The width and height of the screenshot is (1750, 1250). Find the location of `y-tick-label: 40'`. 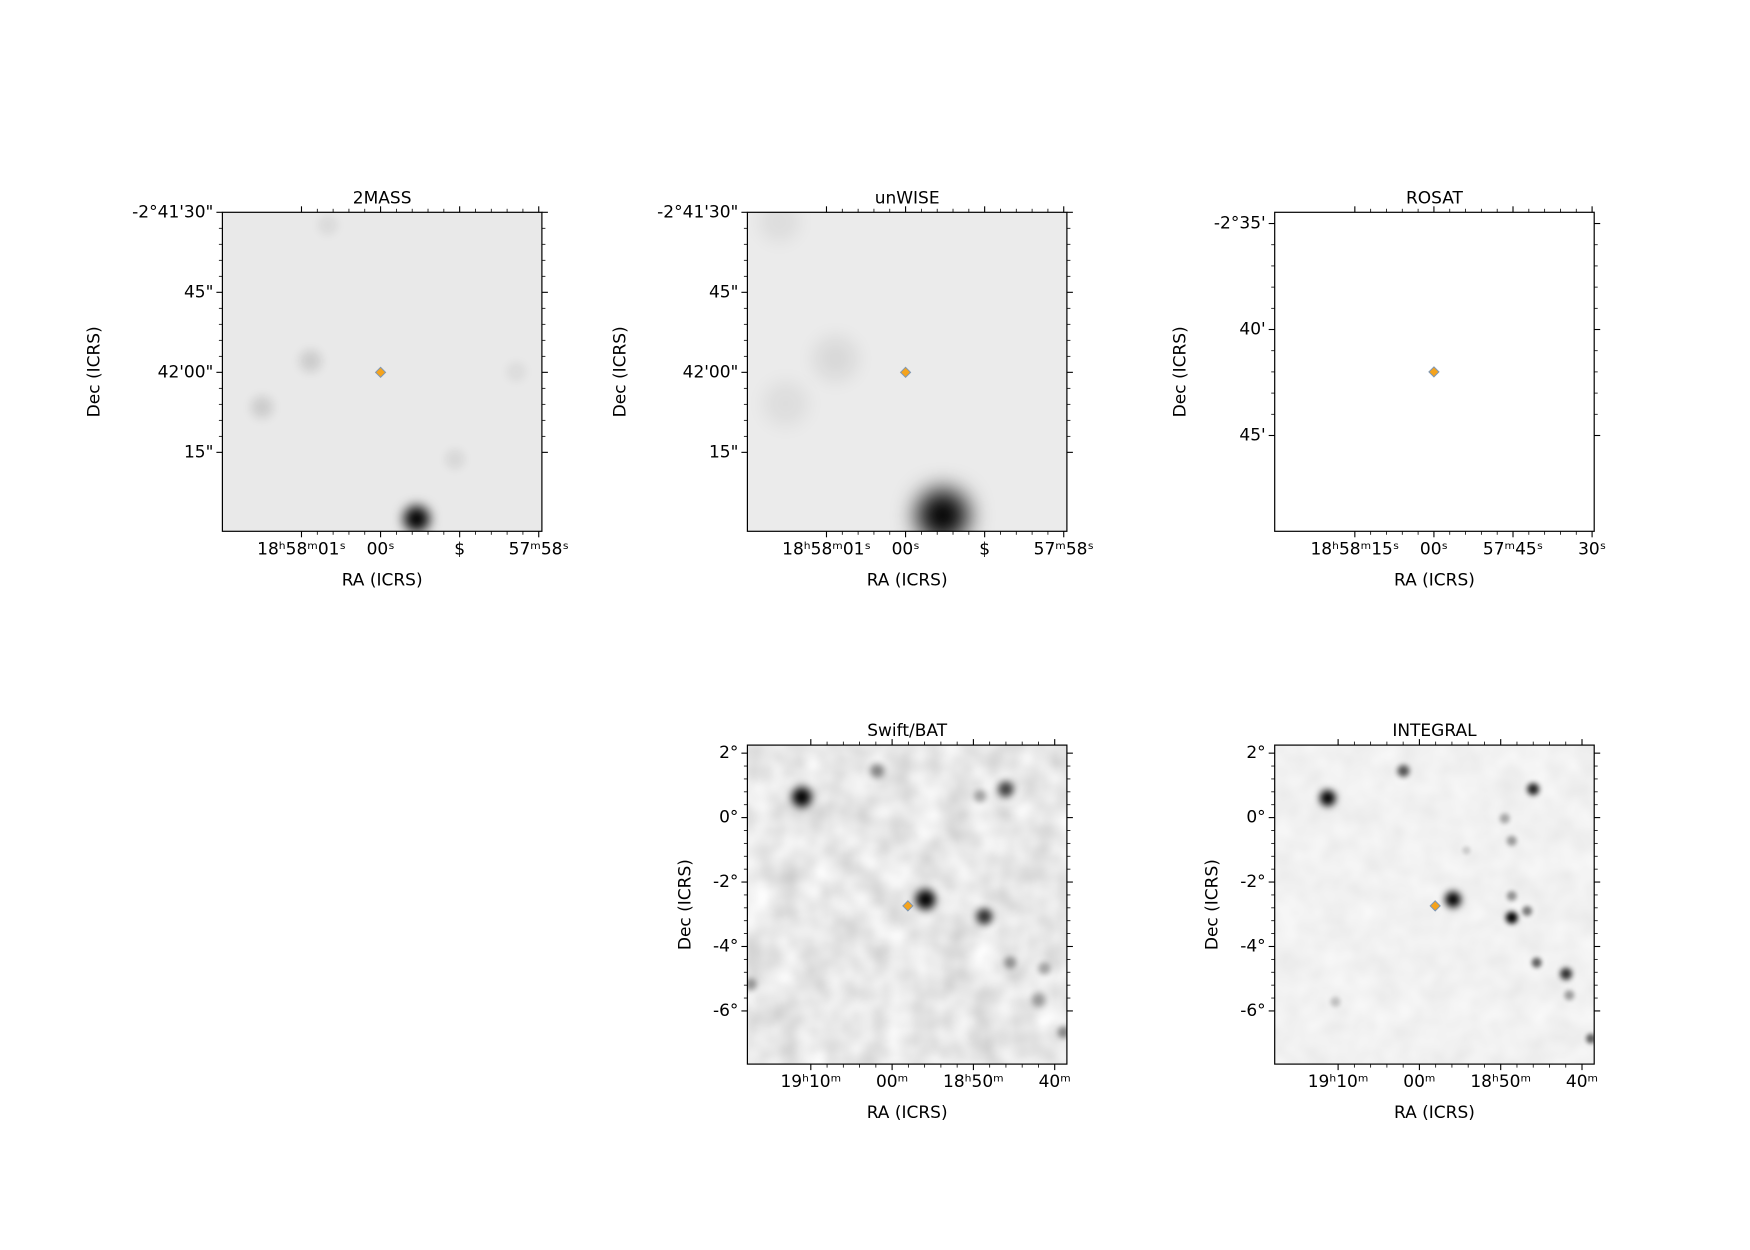

y-tick-label: 40' is located at coordinates (1252, 330).